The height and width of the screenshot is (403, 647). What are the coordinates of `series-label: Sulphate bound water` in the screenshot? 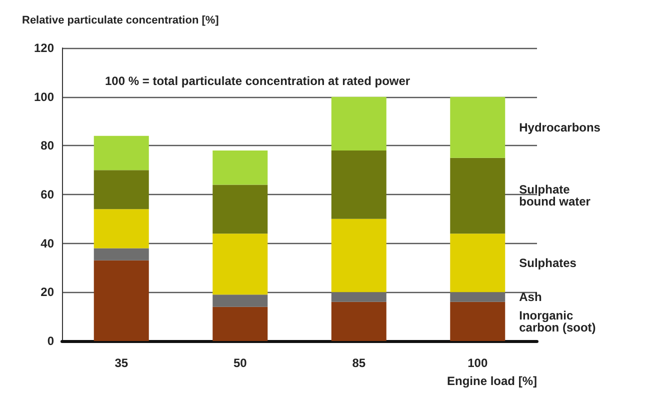 It's located at (555, 195).